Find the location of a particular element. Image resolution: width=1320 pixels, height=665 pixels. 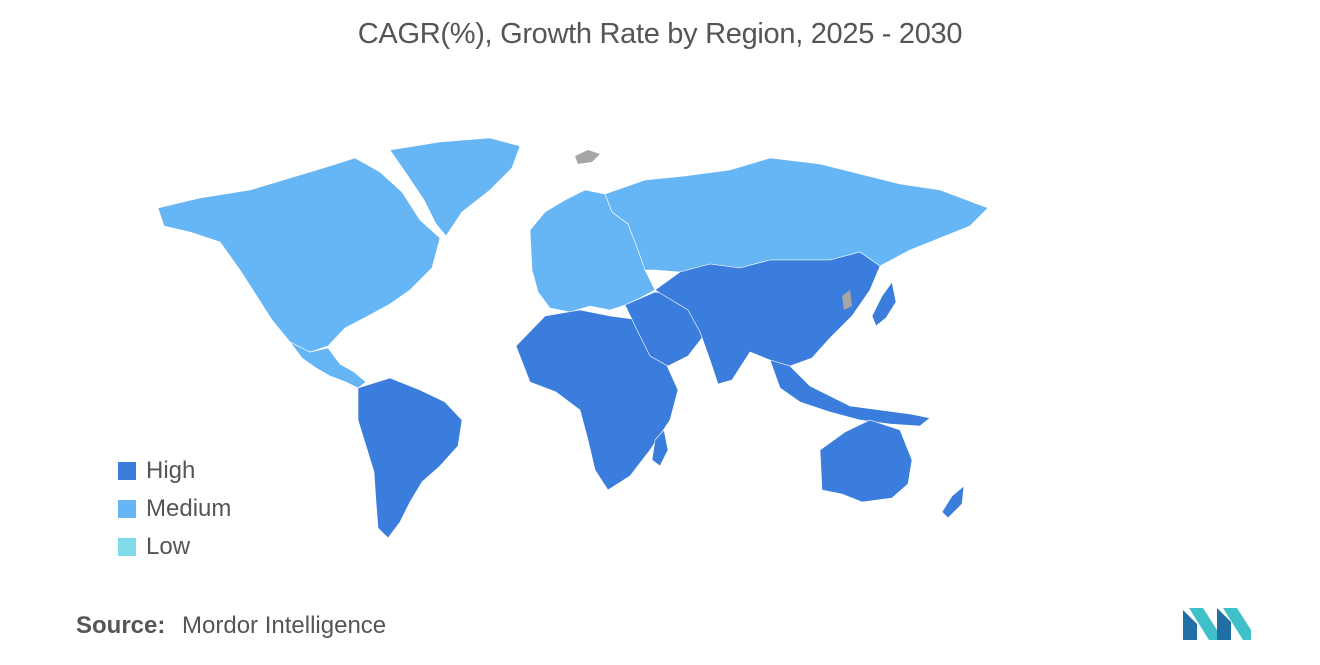

logo-shape-mid-left is located at coordinates (1203, 624).